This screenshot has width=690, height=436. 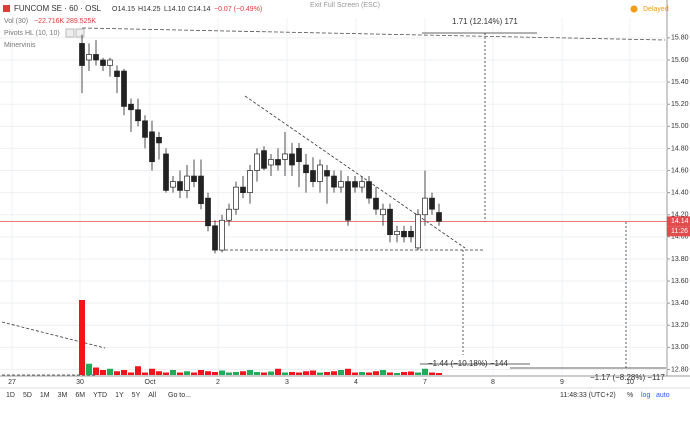 What do you see at coordinates (663, 395) in the screenshot?
I see `auto-toggle: auto` at bounding box center [663, 395].